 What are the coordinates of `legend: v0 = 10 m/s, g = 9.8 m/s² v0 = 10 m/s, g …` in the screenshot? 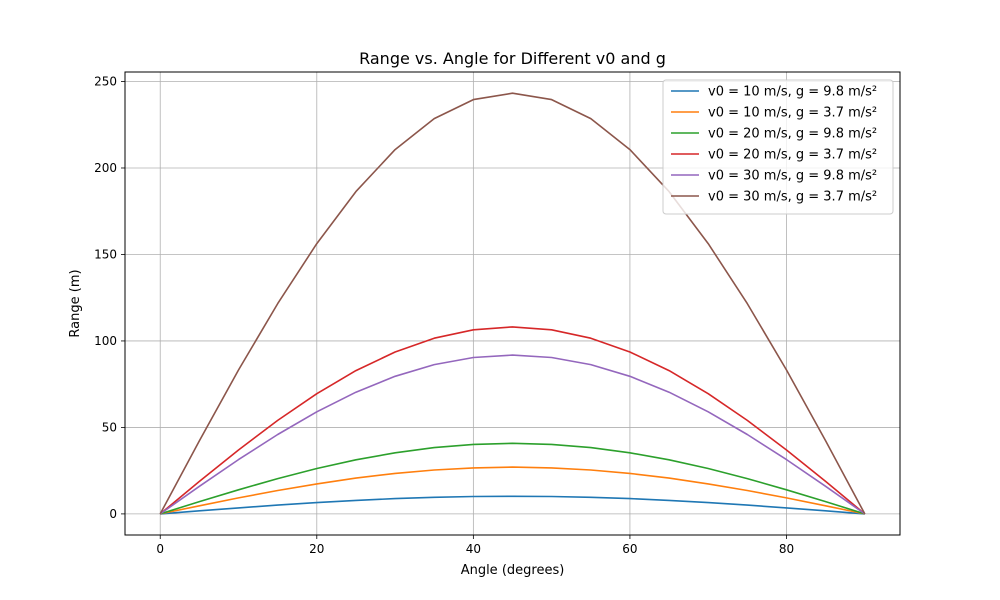 It's located at (778, 147).